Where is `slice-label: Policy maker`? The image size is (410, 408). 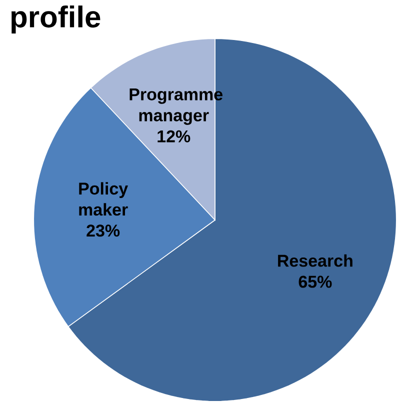
slice-label: Policy maker is located at coordinates (103, 199).